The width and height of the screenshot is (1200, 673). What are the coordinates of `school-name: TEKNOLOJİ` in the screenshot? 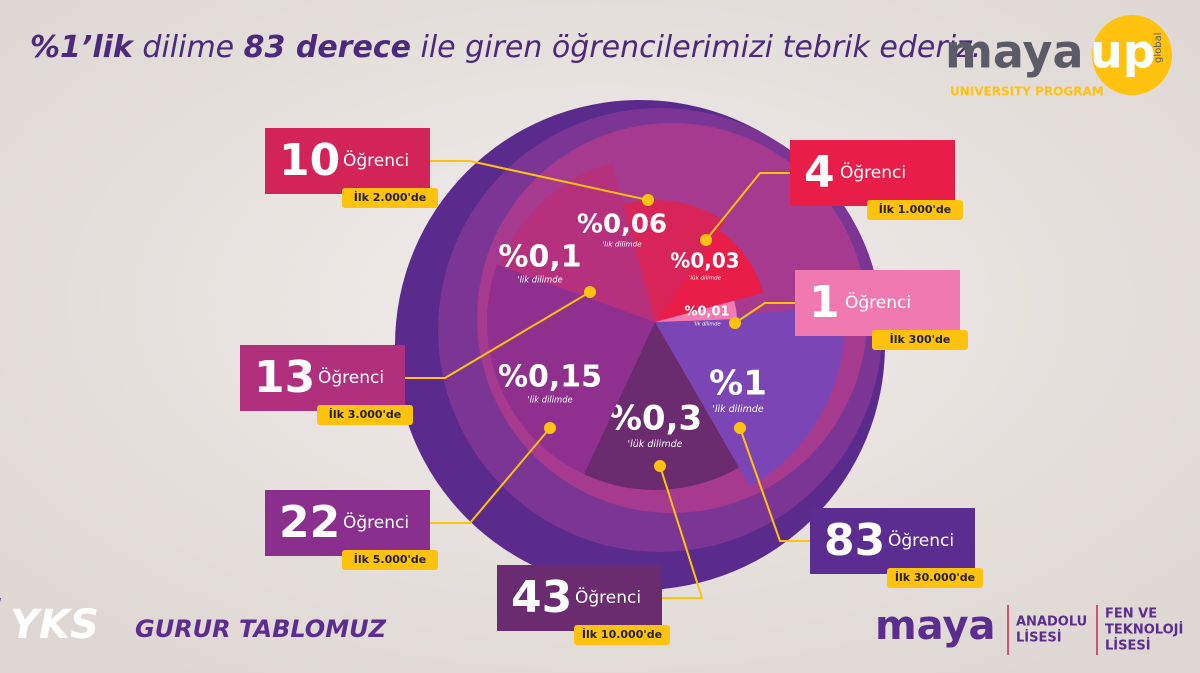 It's located at (1144, 630).